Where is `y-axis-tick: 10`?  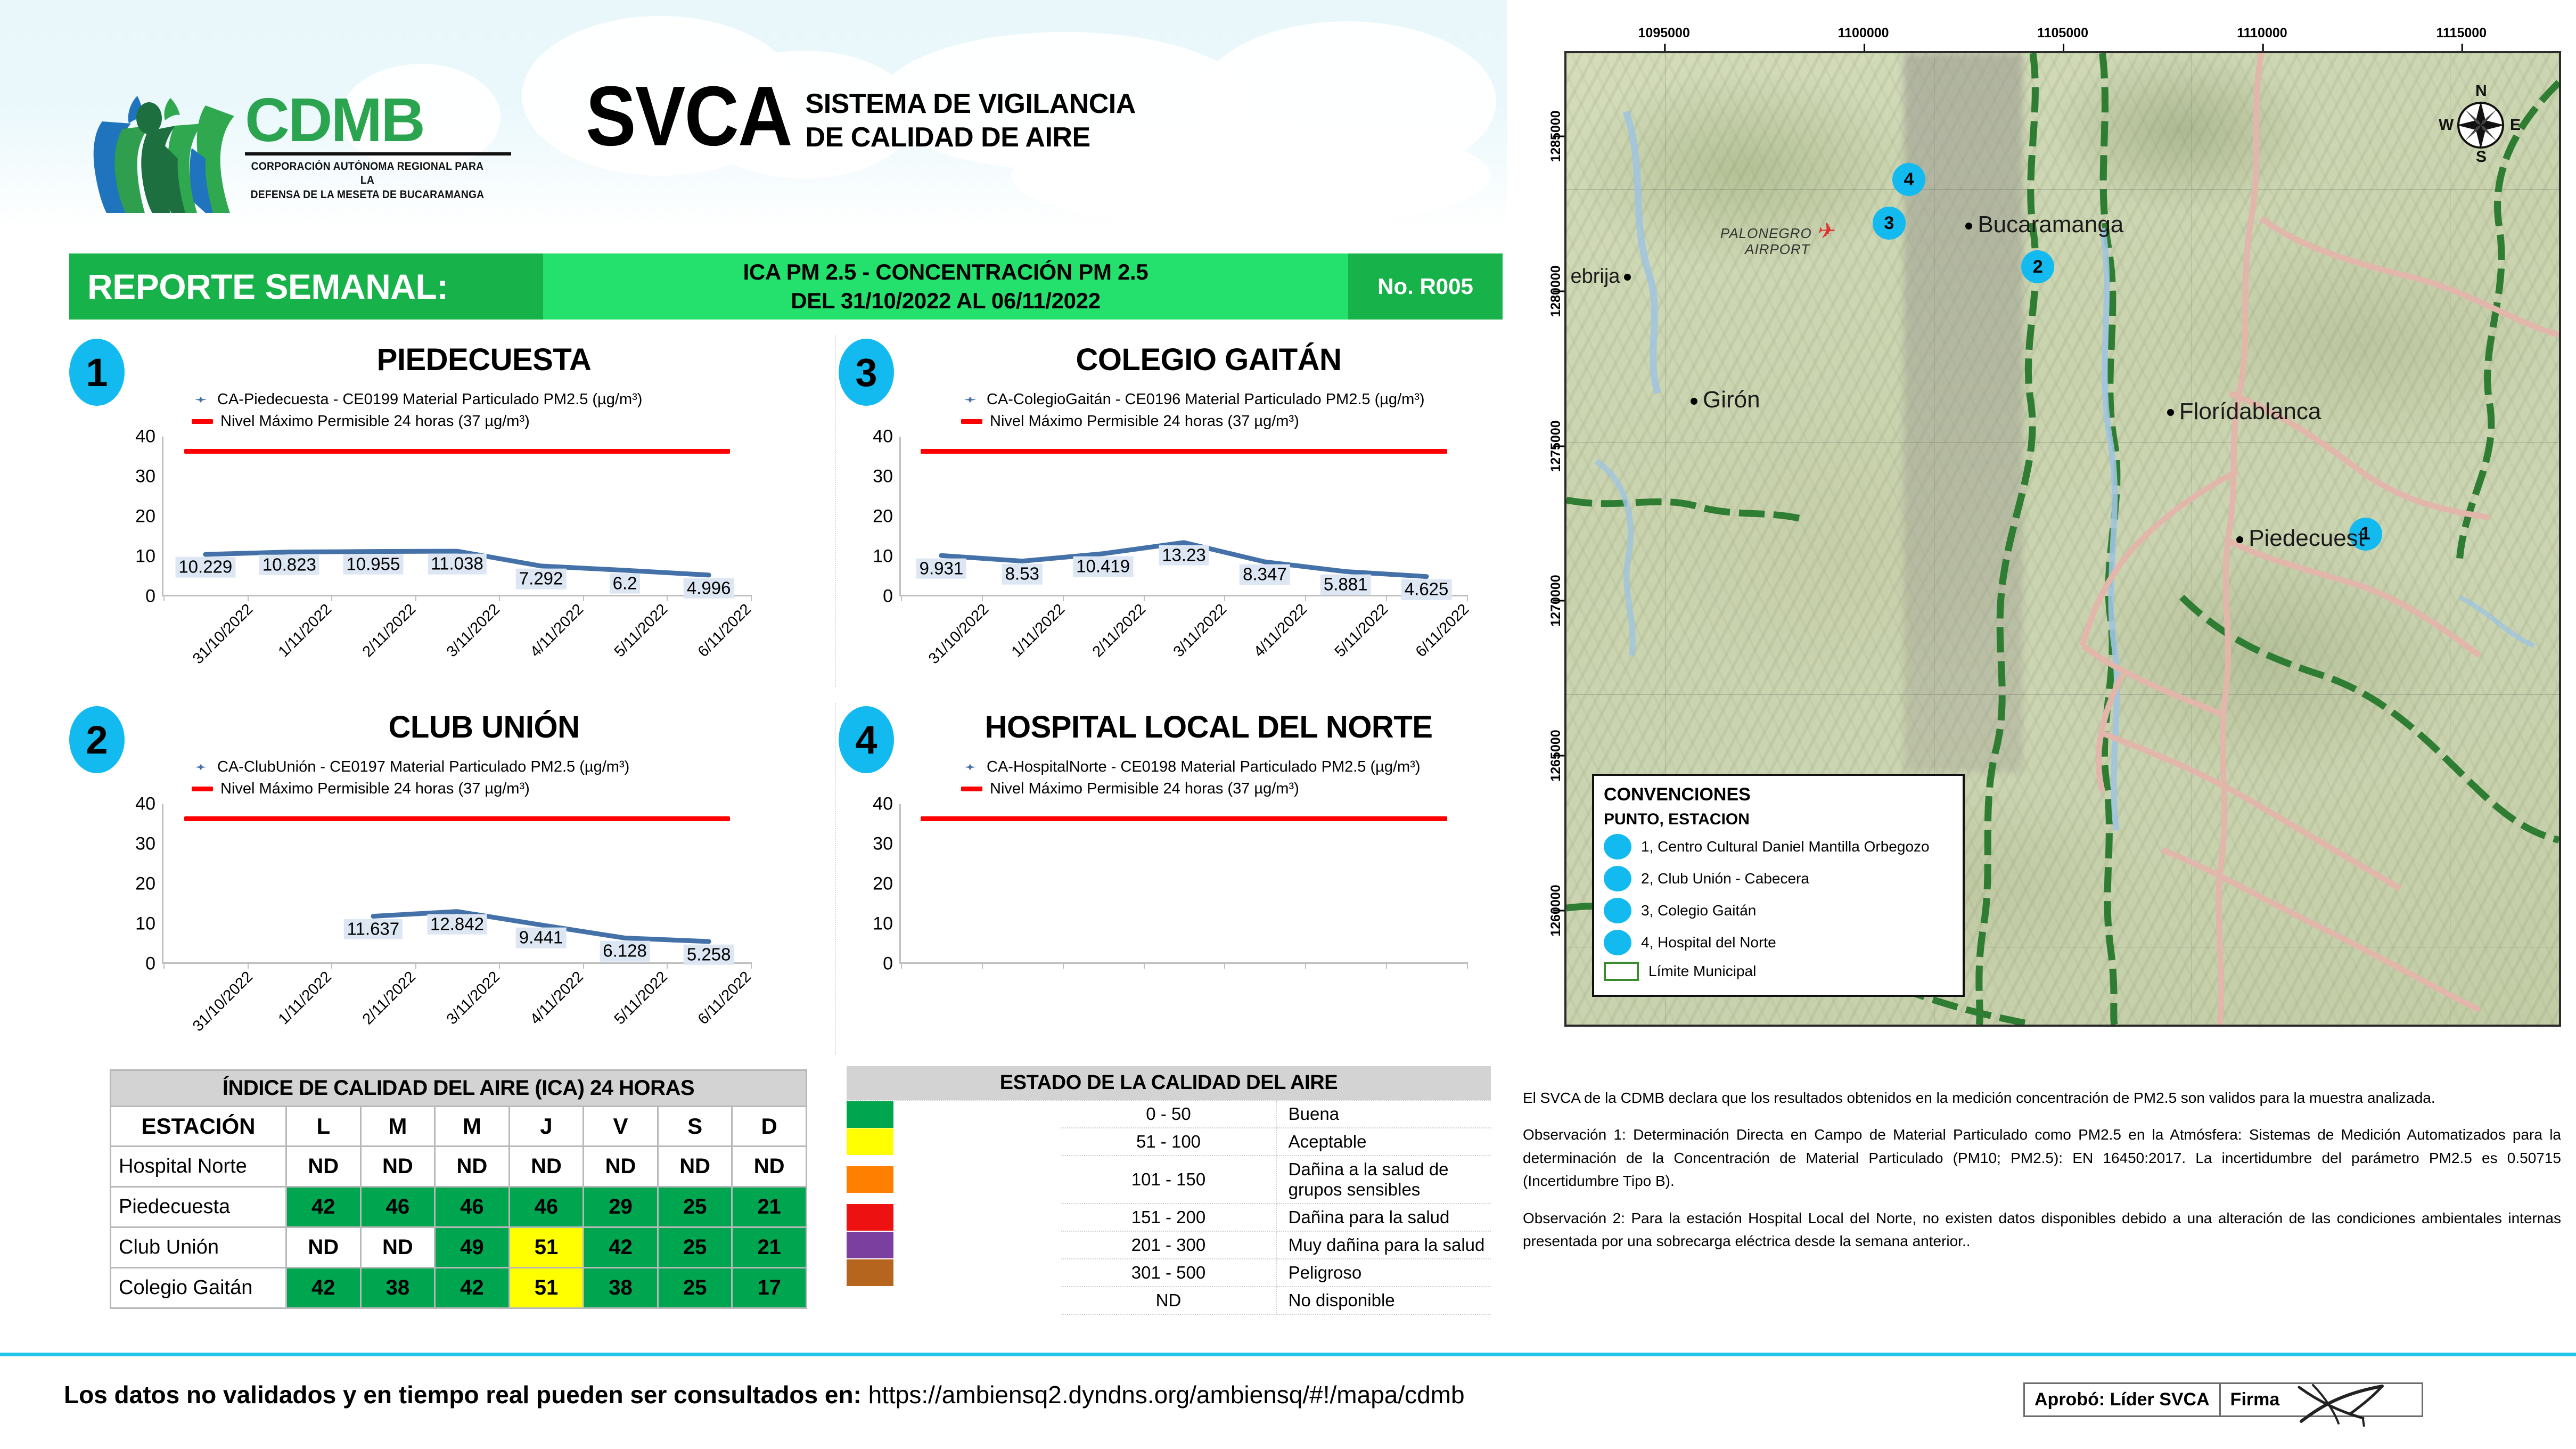
y-axis-tick: 10 is located at coordinates (145, 556).